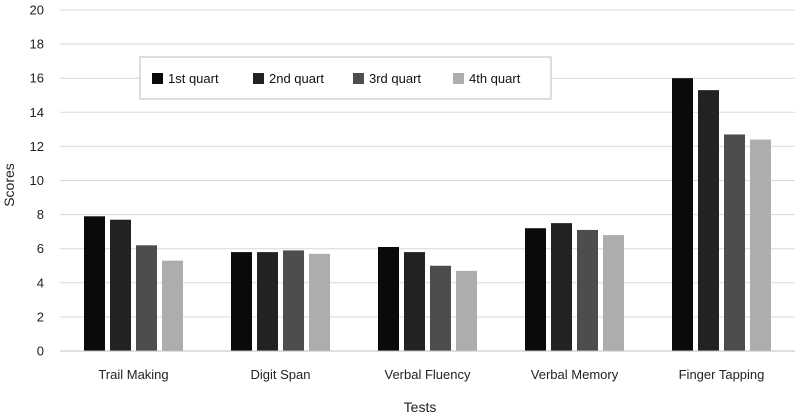 This screenshot has width=800, height=420. What do you see at coordinates (296, 78) in the screenshot?
I see `legend-label: 2nd quart` at bounding box center [296, 78].